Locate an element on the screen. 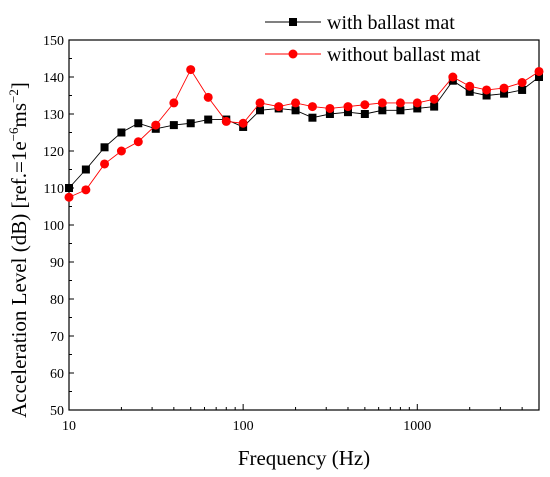 This screenshot has height=477, width=550. y-tick-label: 60 is located at coordinates (57, 374).